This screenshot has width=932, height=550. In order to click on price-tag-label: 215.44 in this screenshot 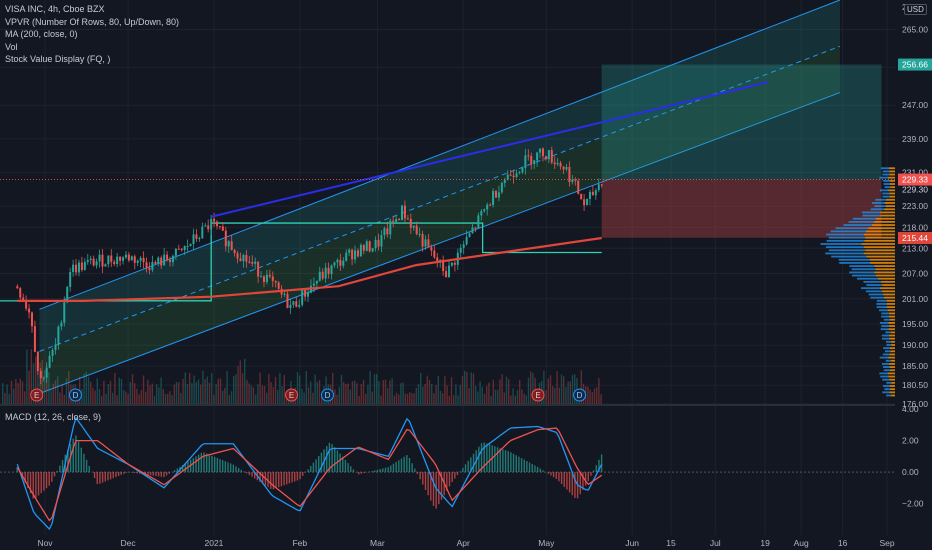, I will do `click(915, 238)`.